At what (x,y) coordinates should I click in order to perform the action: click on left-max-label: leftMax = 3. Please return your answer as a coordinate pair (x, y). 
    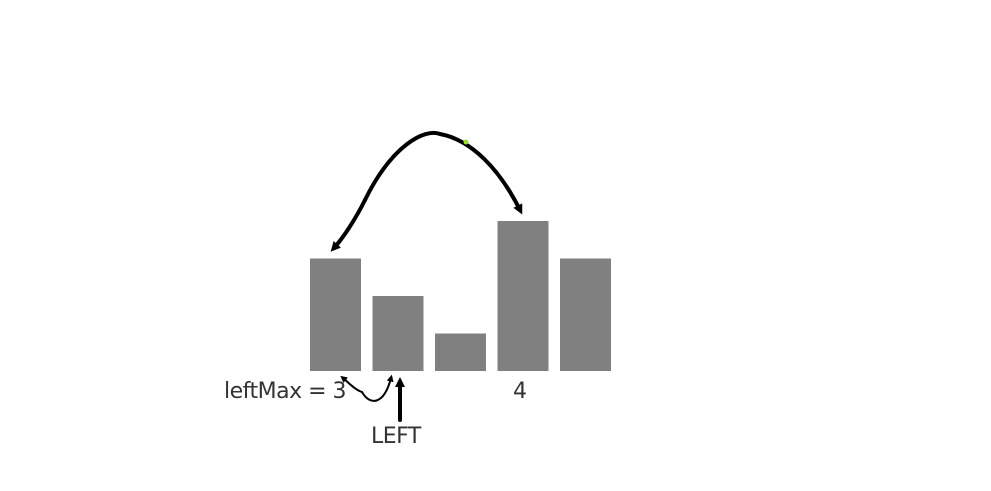
    Looking at the image, I should click on (285, 391).